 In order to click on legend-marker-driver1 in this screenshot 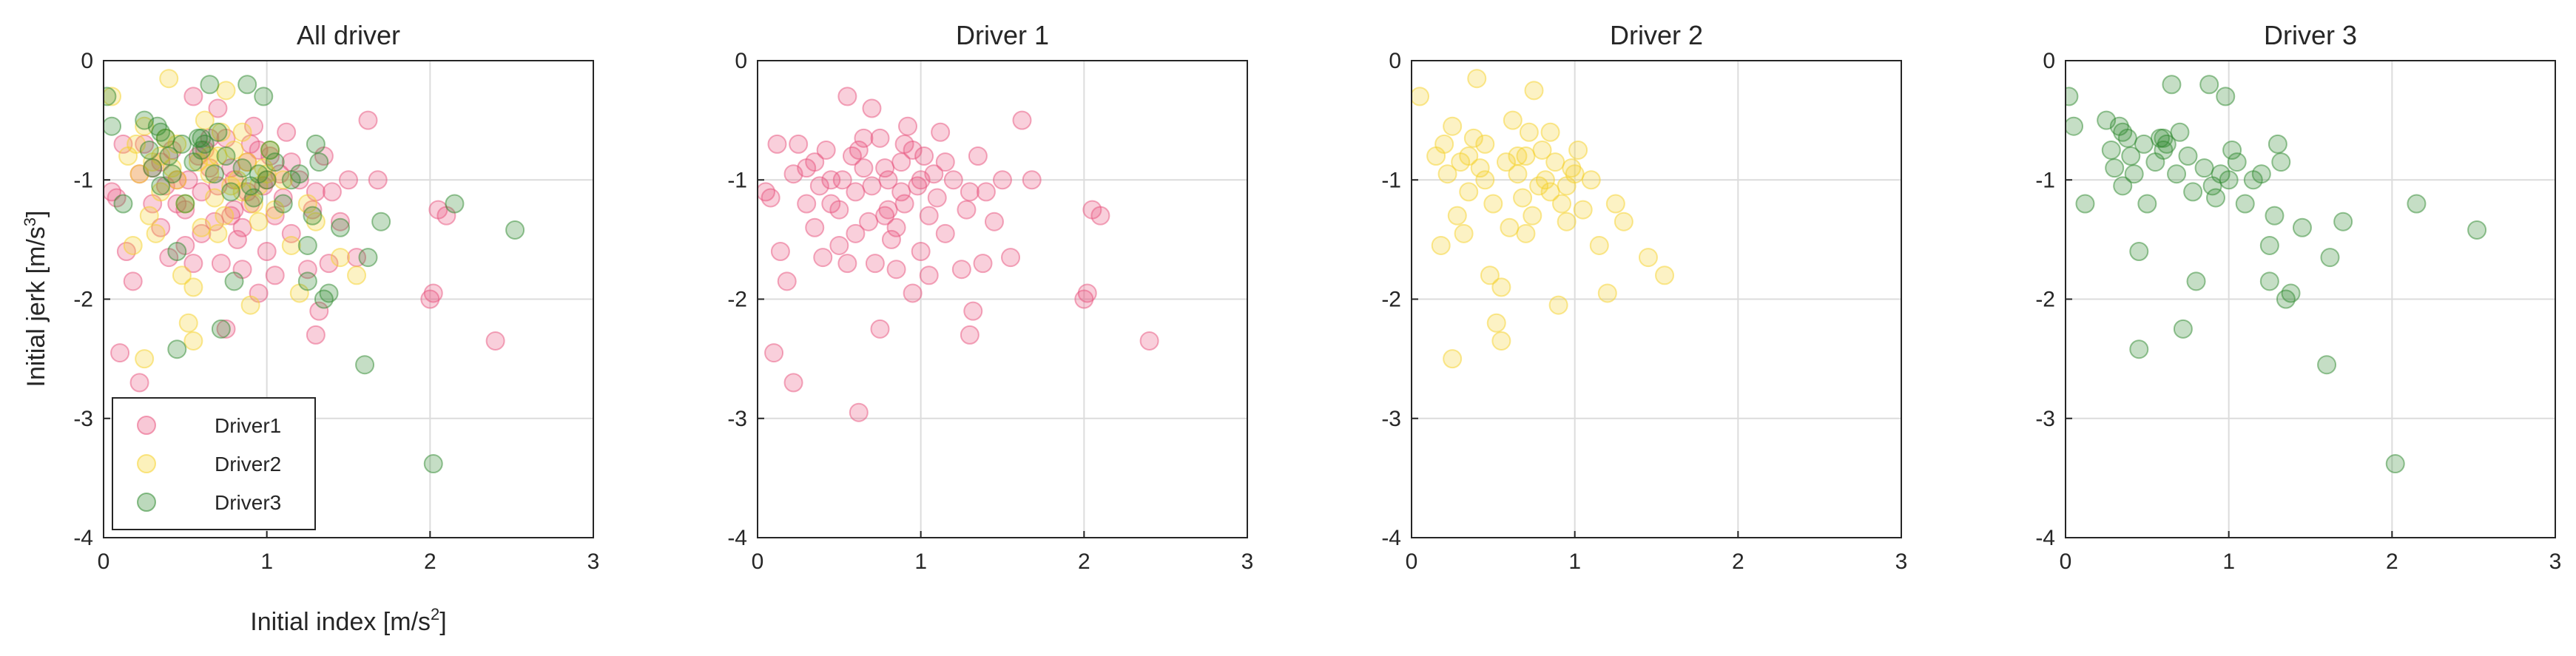, I will do `click(146, 425)`.